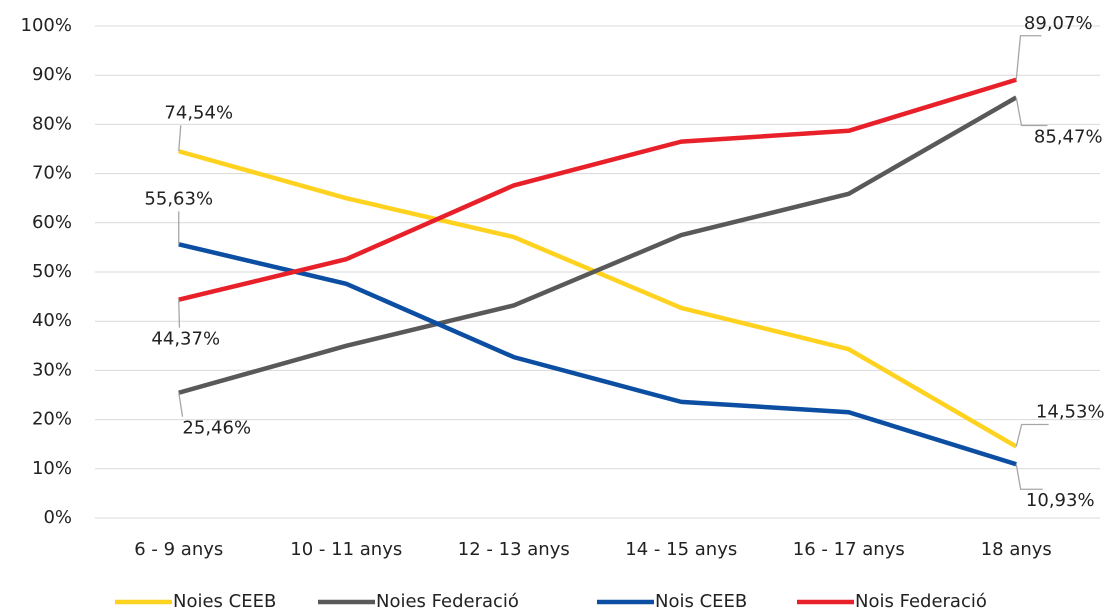 Image resolution: width=1113 pixels, height=613 pixels. Describe the element at coordinates (52, 222) in the screenshot. I see `y-tick-label: 60%` at that location.